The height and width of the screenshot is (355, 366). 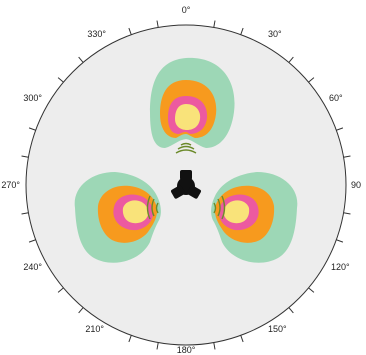 I want to click on lobe-left-core, so click(x=135, y=212).